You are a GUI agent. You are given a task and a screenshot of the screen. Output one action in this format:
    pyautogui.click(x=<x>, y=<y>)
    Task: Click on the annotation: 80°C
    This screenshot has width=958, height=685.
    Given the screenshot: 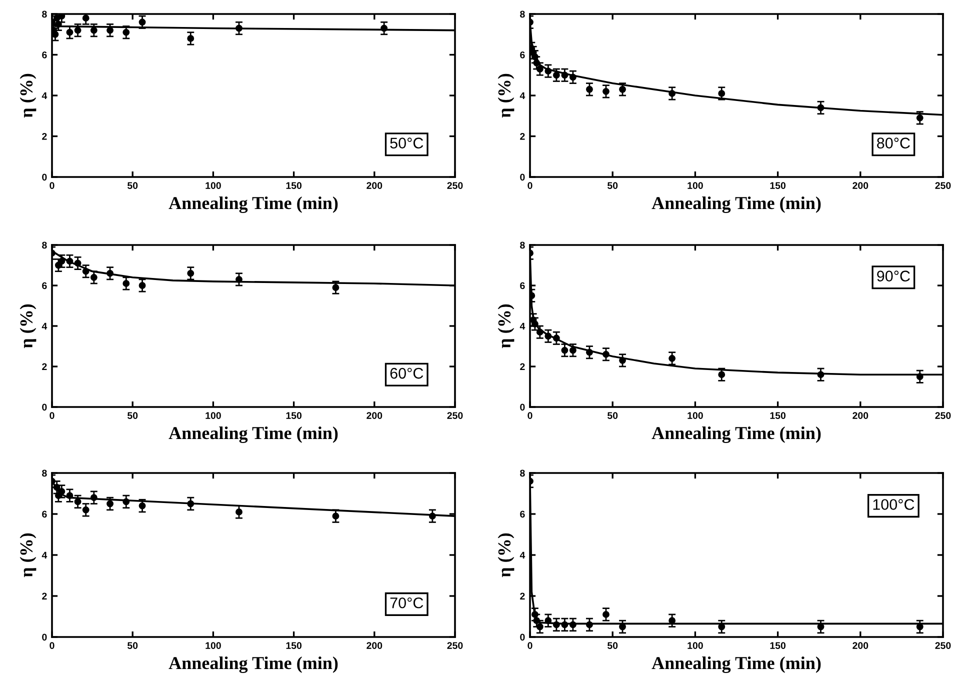 What is the action you would take?
    pyautogui.click(x=893, y=143)
    